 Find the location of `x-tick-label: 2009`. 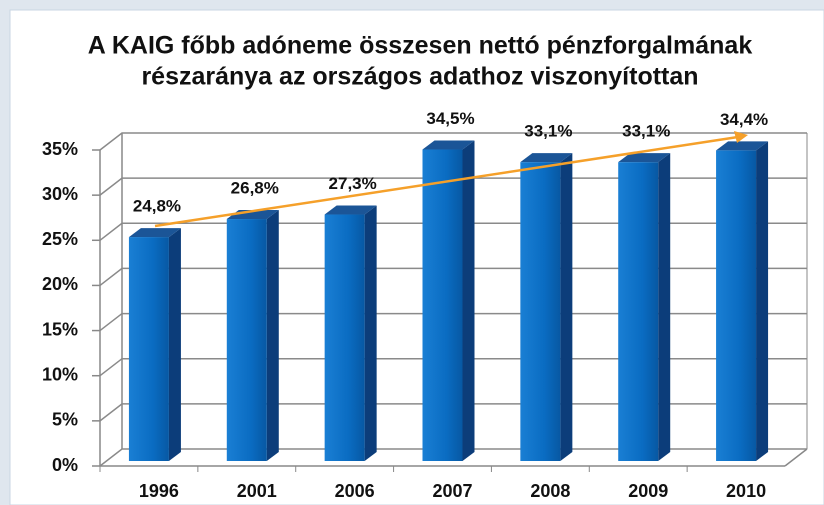

x-tick-label: 2009 is located at coordinates (648, 491).